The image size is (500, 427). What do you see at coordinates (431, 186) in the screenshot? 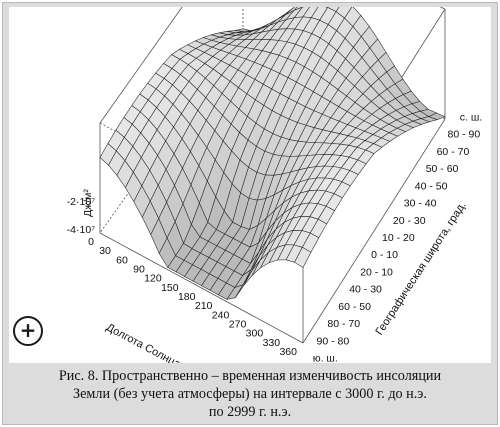
I see `y-tick-label: 40 - 50` at bounding box center [431, 186].